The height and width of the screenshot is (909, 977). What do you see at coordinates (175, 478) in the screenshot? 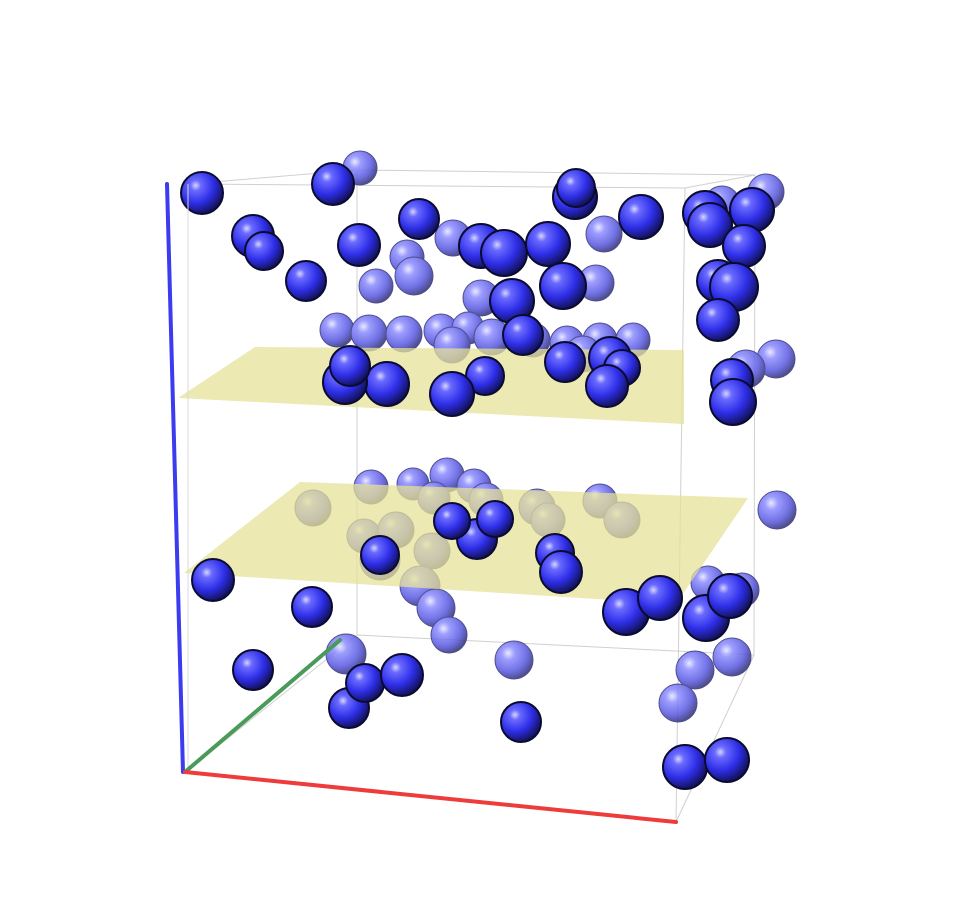
I see `z-axis` at bounding box center [175, 478].